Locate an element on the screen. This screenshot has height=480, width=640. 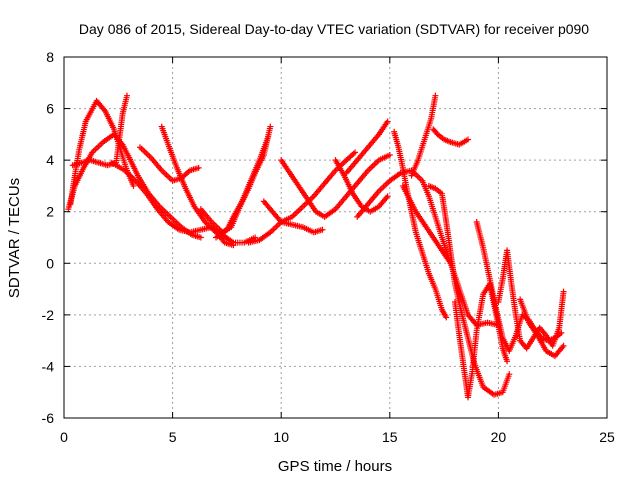
y-tick-label: 8 is located at coordinates (50, 57).